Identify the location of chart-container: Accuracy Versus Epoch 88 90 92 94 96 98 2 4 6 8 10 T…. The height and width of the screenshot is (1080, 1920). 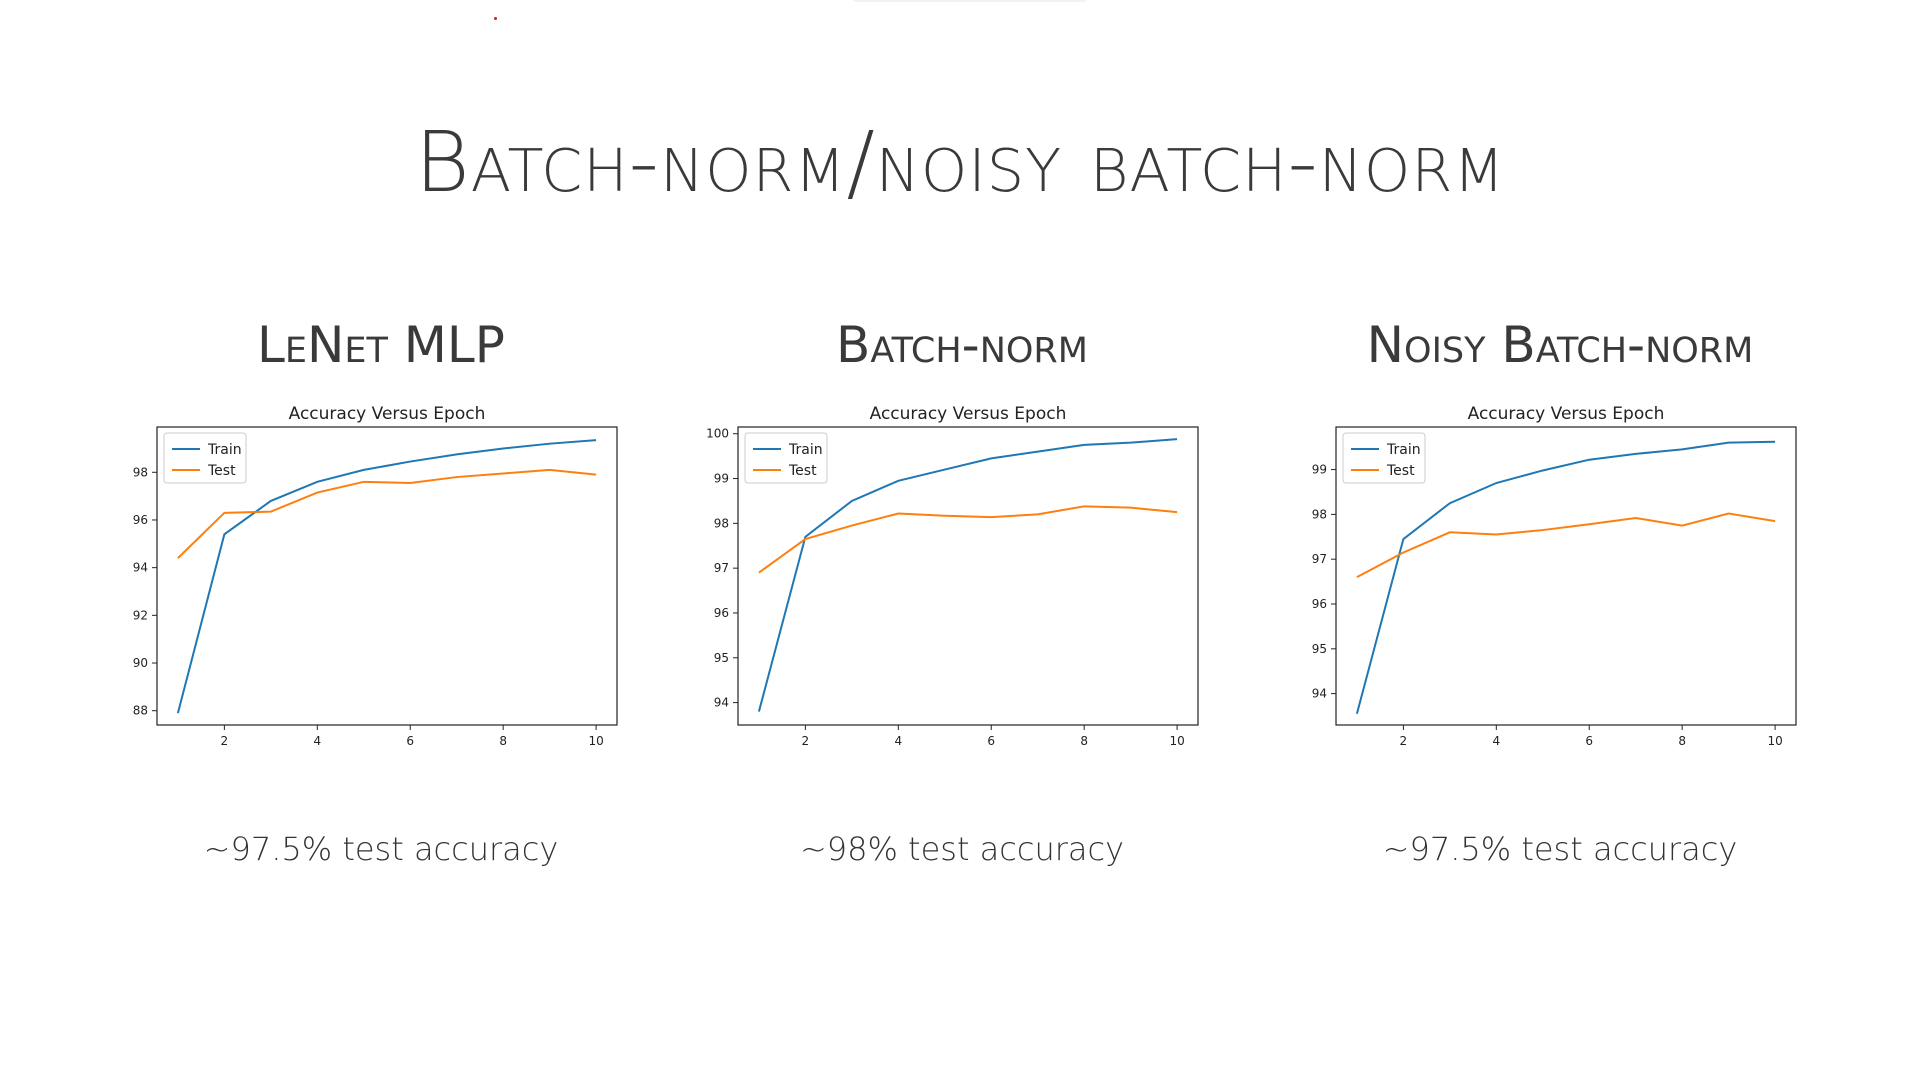
(377, 591).